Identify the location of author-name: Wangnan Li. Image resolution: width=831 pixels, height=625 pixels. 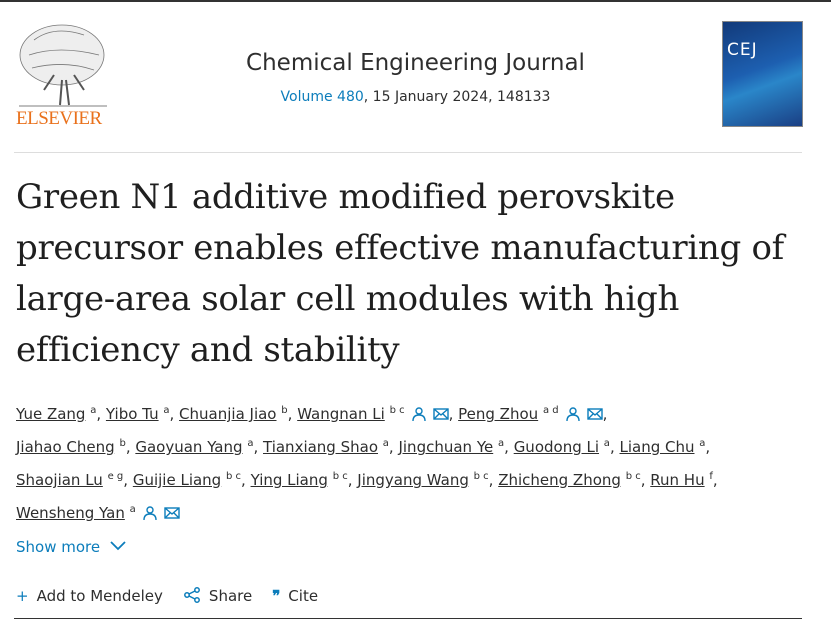
(341, 414).